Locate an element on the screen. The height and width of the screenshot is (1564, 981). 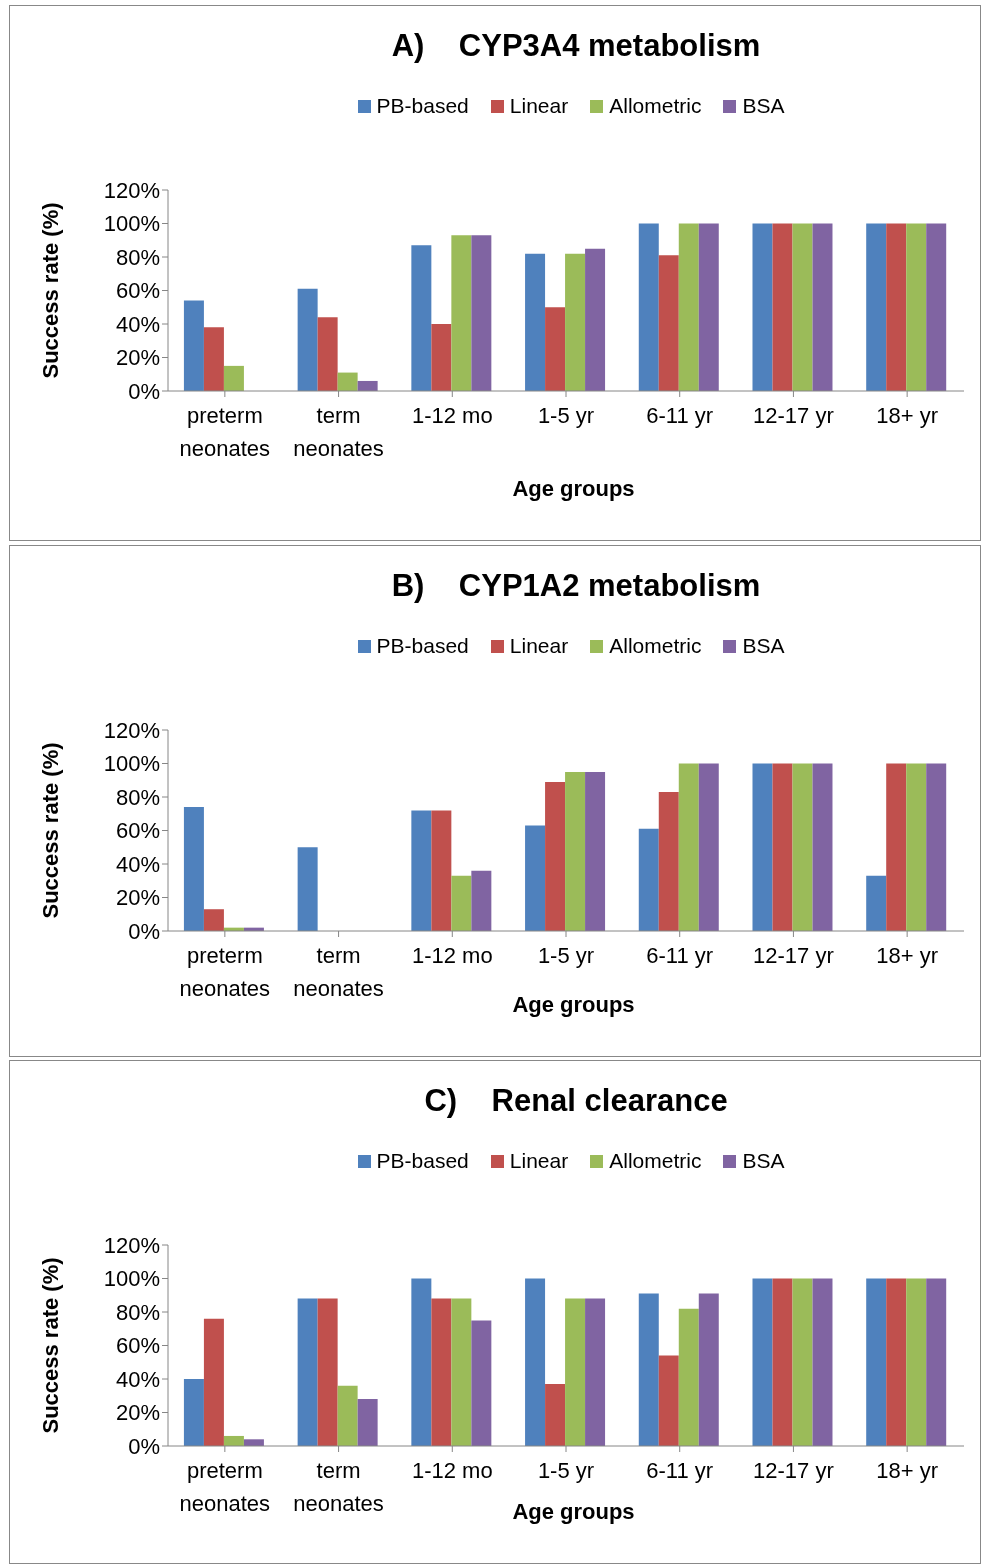
chart-title: B) CYP1A2 metabolism is located at coordinates (576, 586).